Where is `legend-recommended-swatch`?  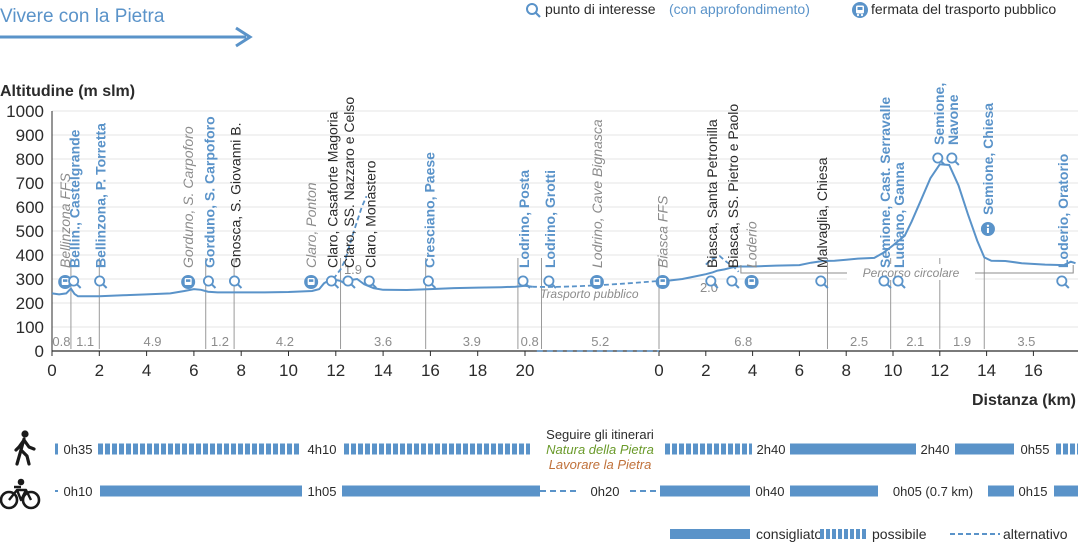
legend-recommended-swatch is located at coordinates (710, 534).